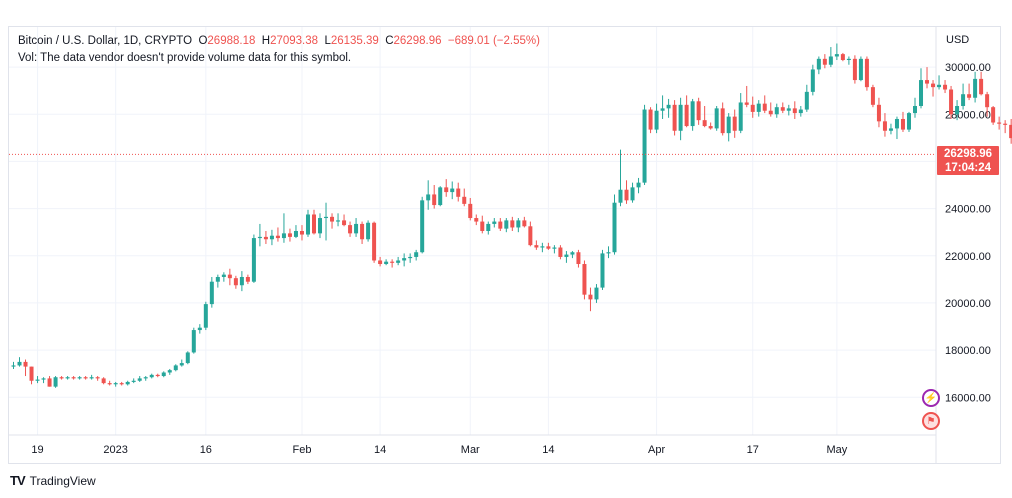  Describe the element at coordinates (53, 480) in the screenshot. I see `tradingview-branding: TV TradingView` at that location.